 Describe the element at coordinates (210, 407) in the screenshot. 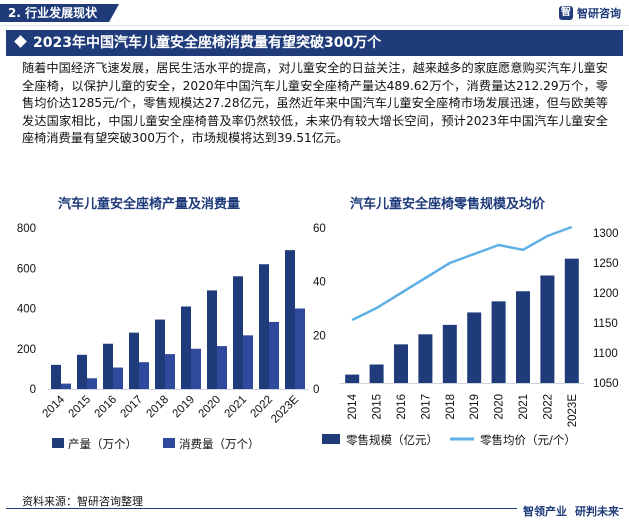

I see `chart1-x-tick-2020: 2020` at that location.